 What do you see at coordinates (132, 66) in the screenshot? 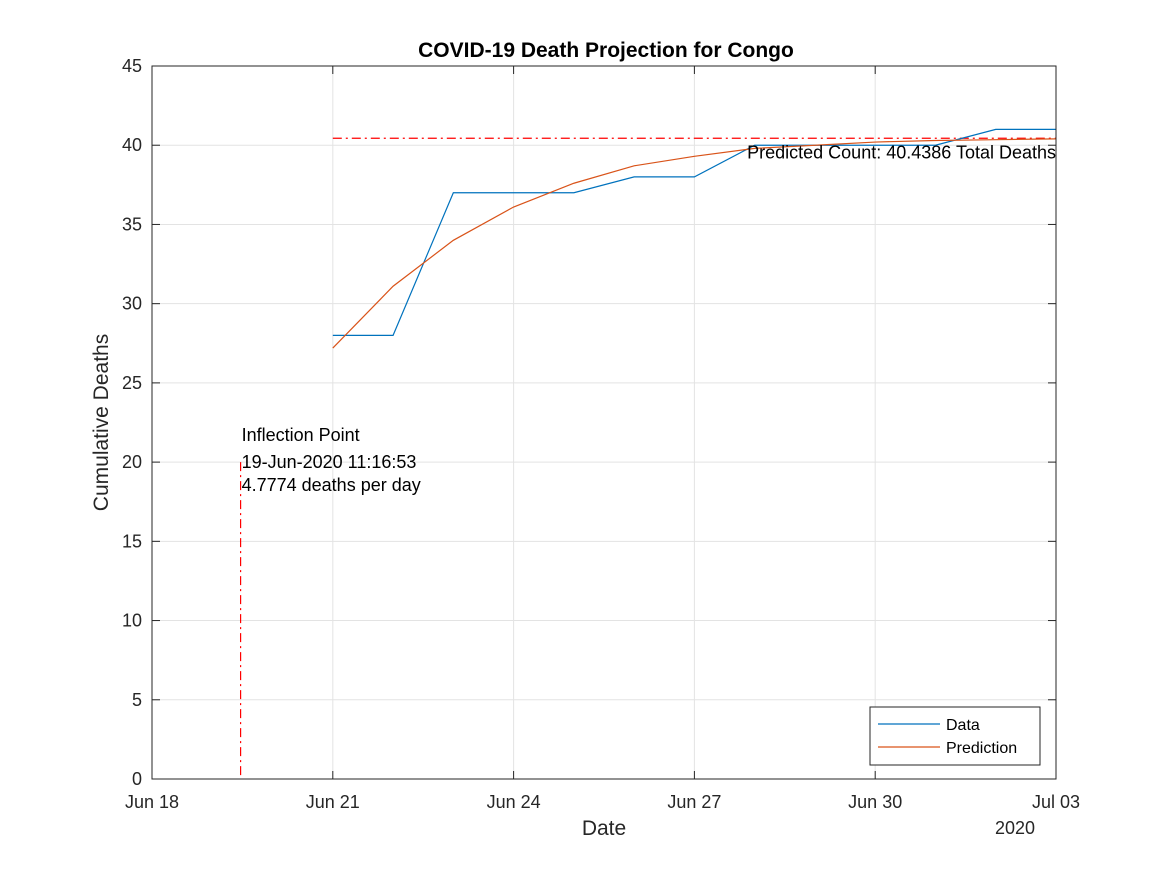
I see `y-tick-label: 45` at bounding box center [132, 66].